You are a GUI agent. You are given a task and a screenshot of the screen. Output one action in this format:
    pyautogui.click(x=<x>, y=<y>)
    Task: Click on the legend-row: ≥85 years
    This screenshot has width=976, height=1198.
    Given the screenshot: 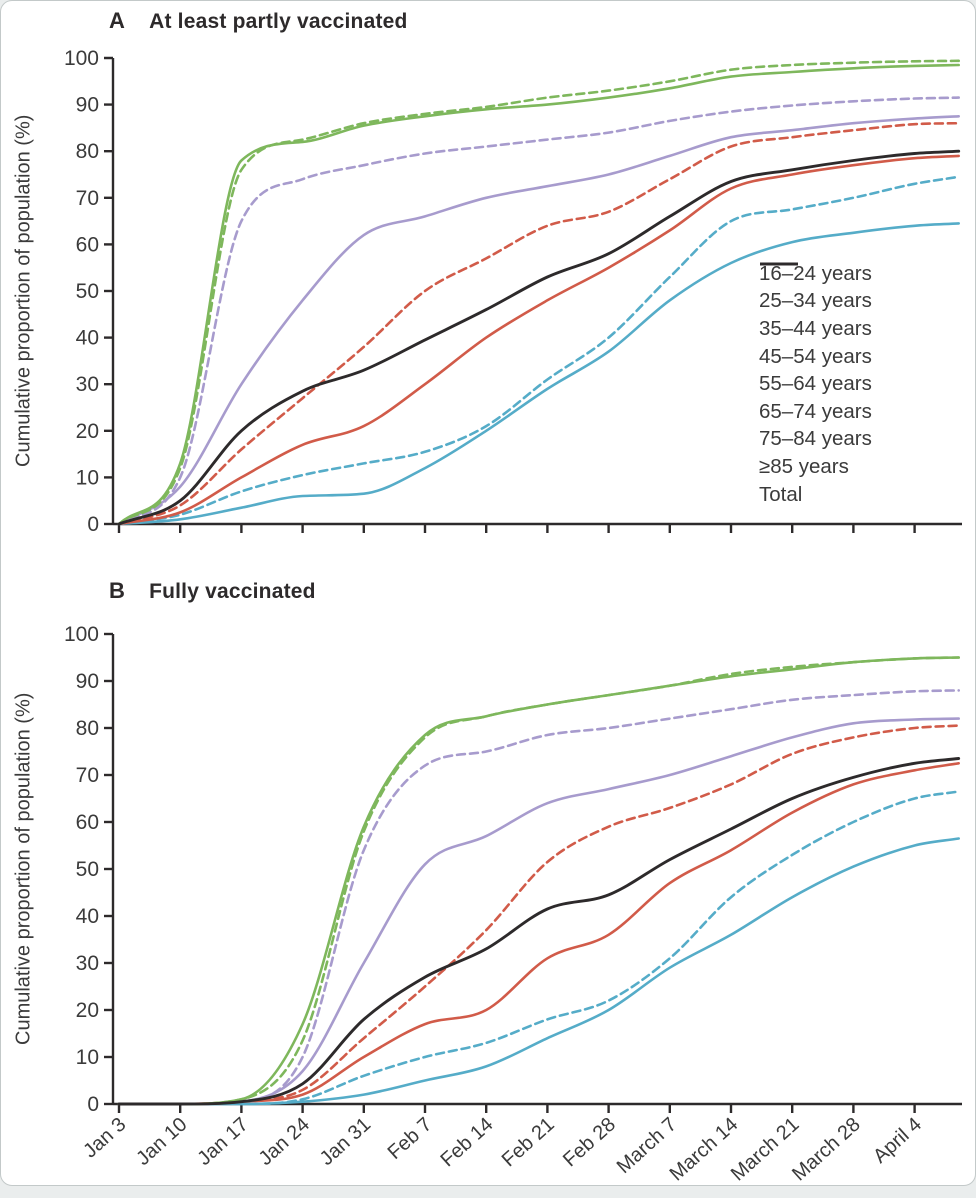 What is the action you would take?
    pyautogui.click(x=815, y=371)
    